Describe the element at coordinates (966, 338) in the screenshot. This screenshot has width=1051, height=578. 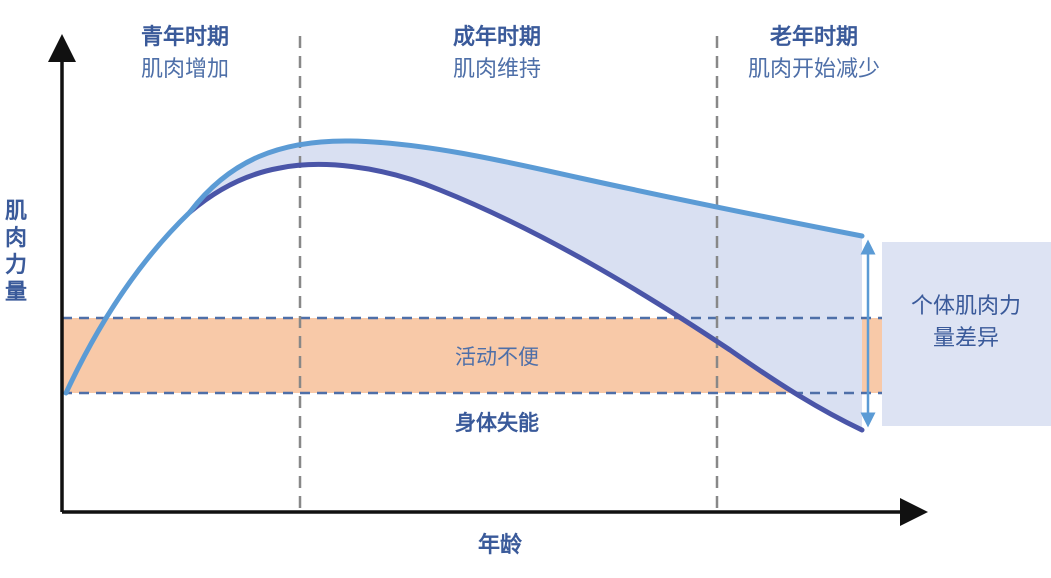
I see `difference-label-line-2: 量差异` at that location.